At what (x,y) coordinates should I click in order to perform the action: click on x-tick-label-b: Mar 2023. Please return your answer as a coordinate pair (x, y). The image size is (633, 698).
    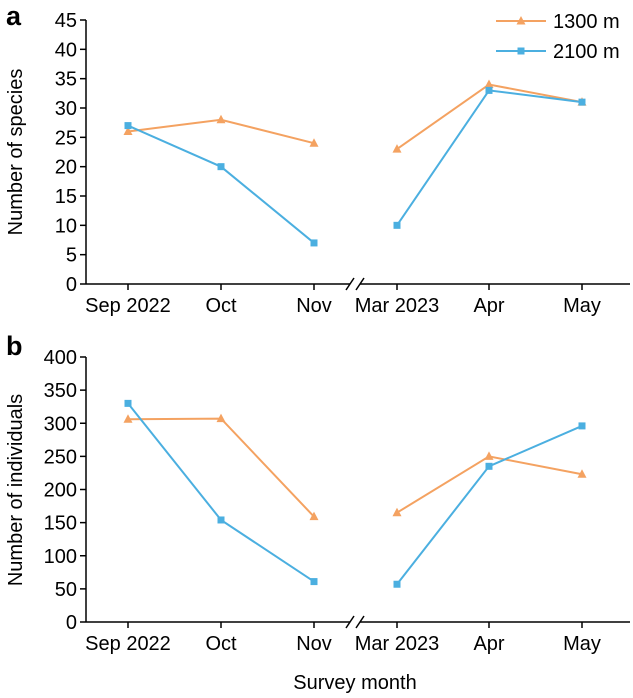
    Looking at the image, I should click on (397, 644).